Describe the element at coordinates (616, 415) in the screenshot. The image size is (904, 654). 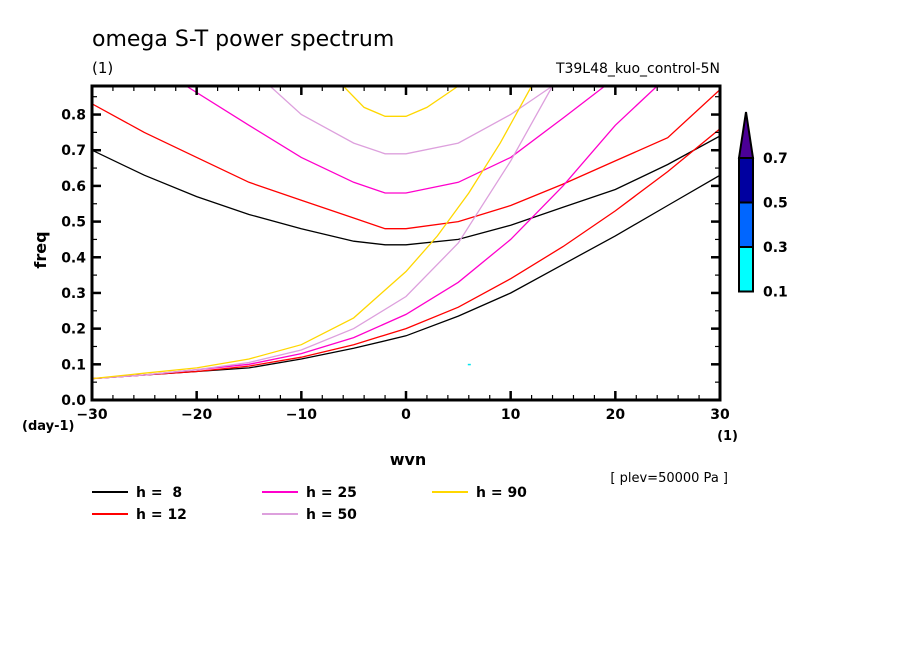
I see `x-tick-label: 20` at that location.